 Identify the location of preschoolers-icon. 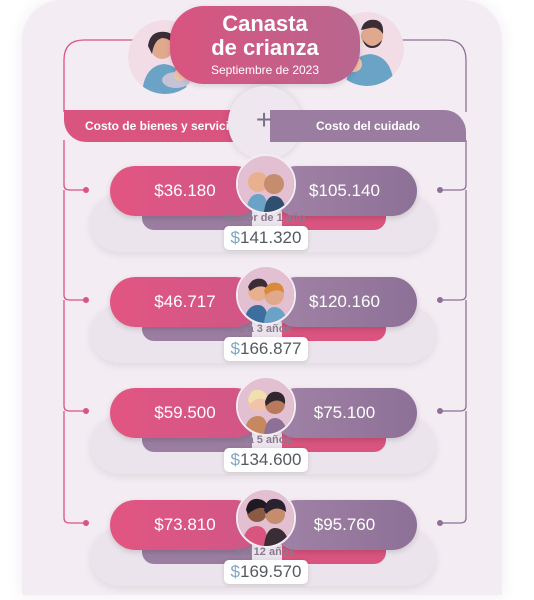
(266, 406).